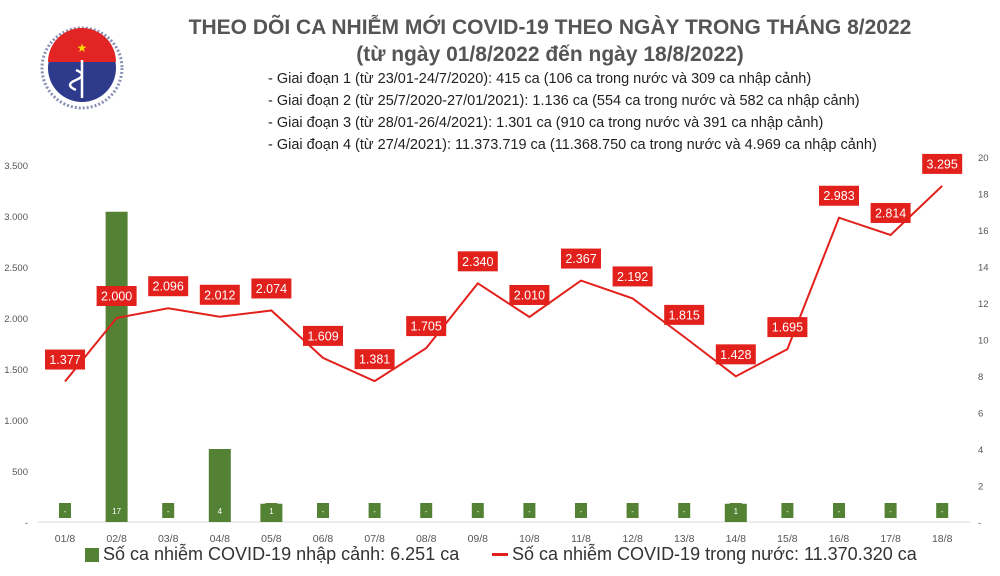  I want to click on line-label: 2.096, so click(168, 287).